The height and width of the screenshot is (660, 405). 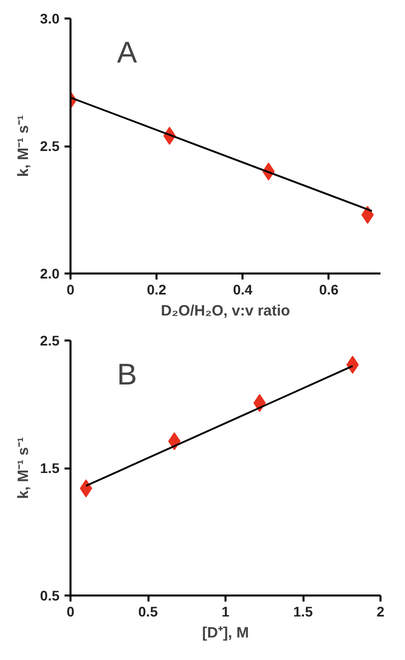 What do you see at coordinates (303, 612) in the screenshot?
I see `x-tick-label: 1.5` at bounding box center [303, 612].